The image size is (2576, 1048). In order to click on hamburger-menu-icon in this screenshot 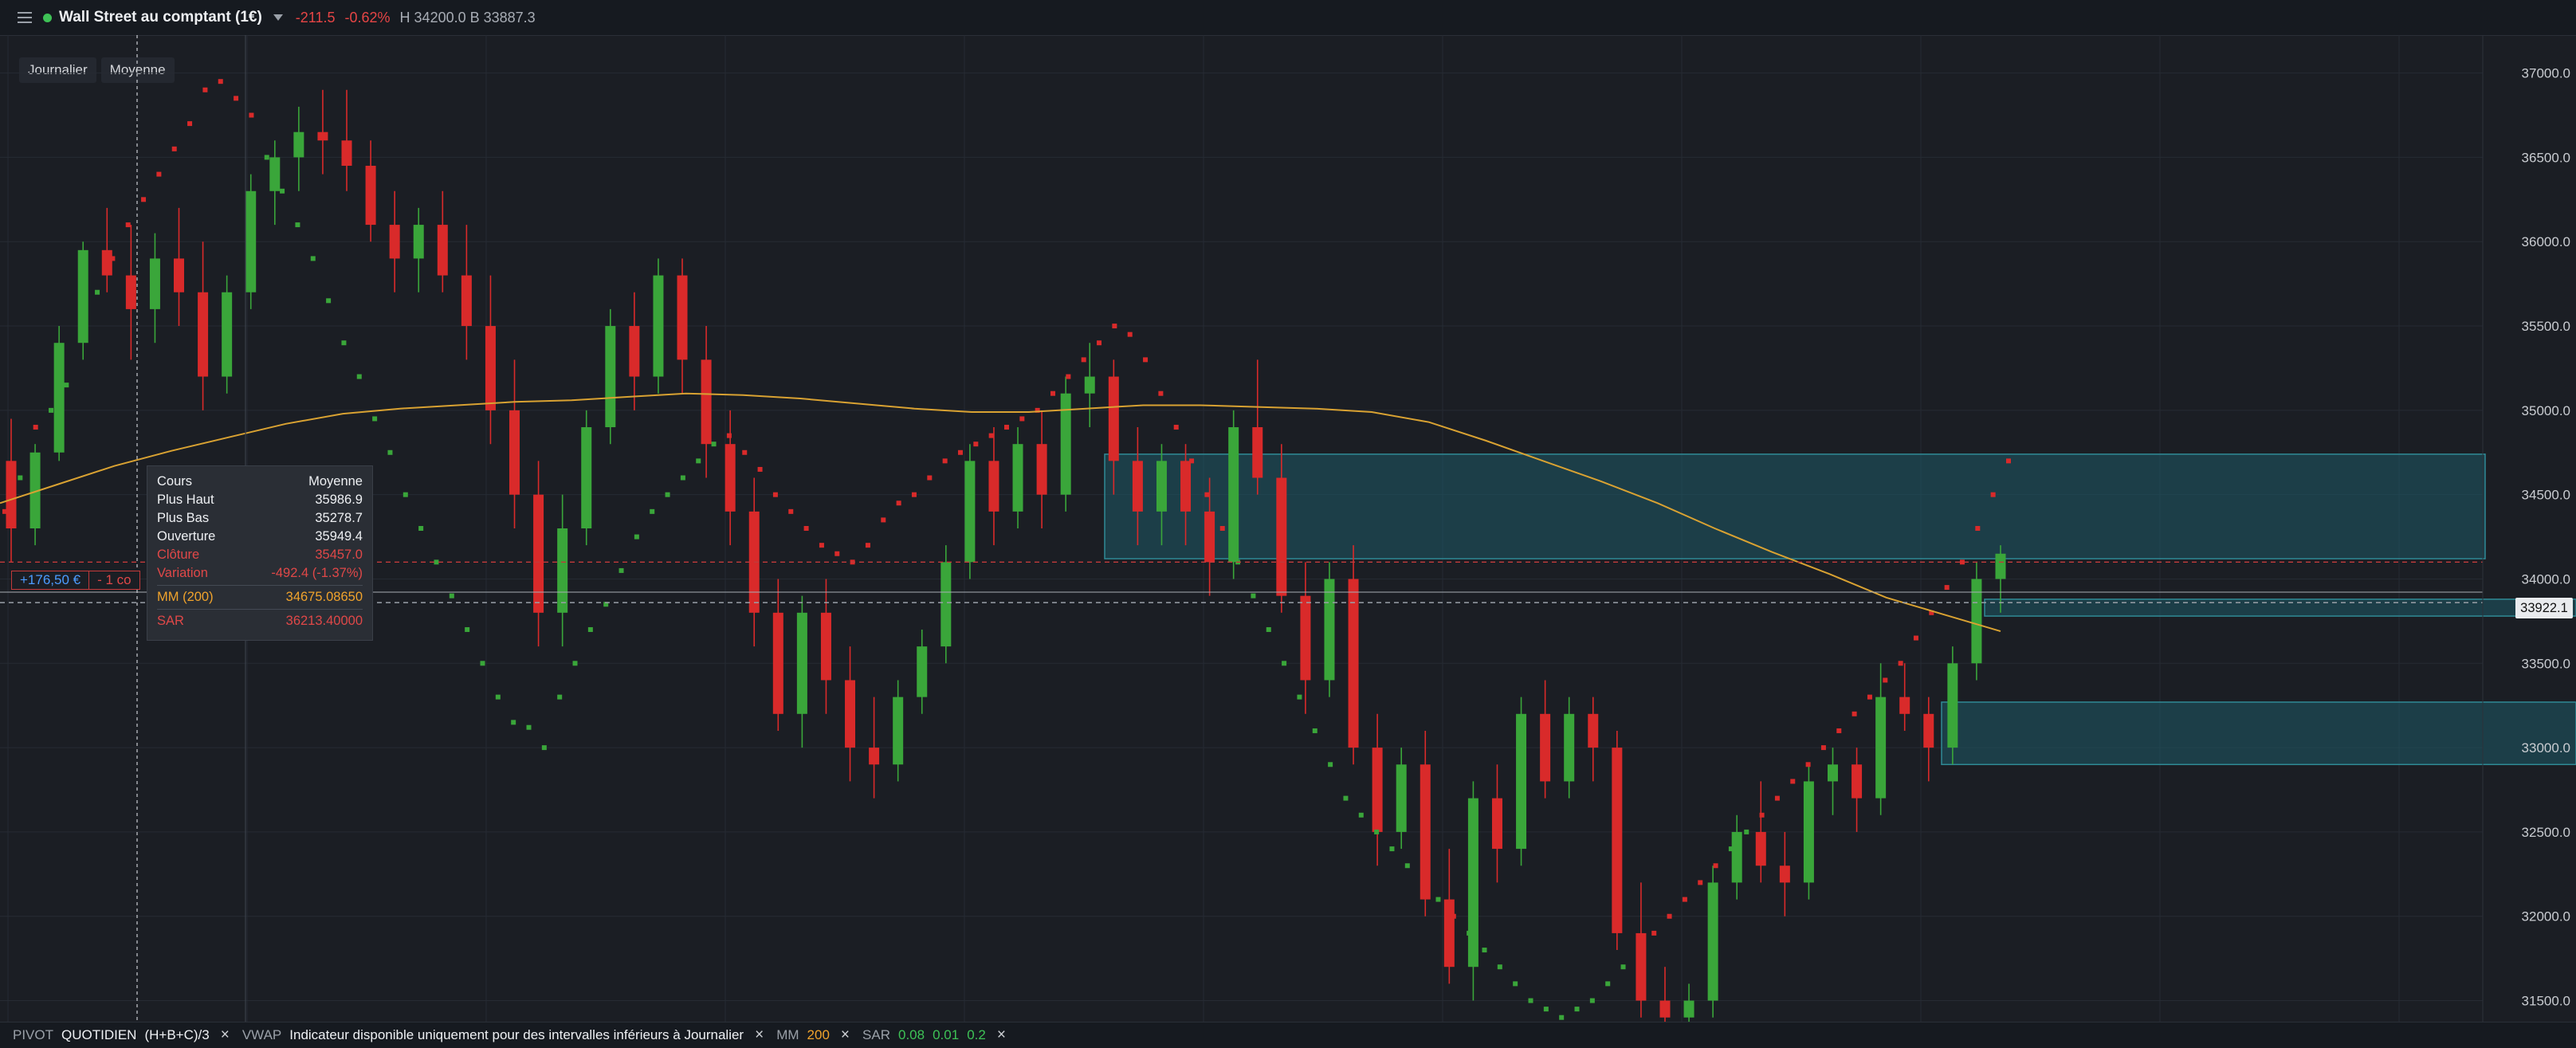, I will do `click(25, 17)`.